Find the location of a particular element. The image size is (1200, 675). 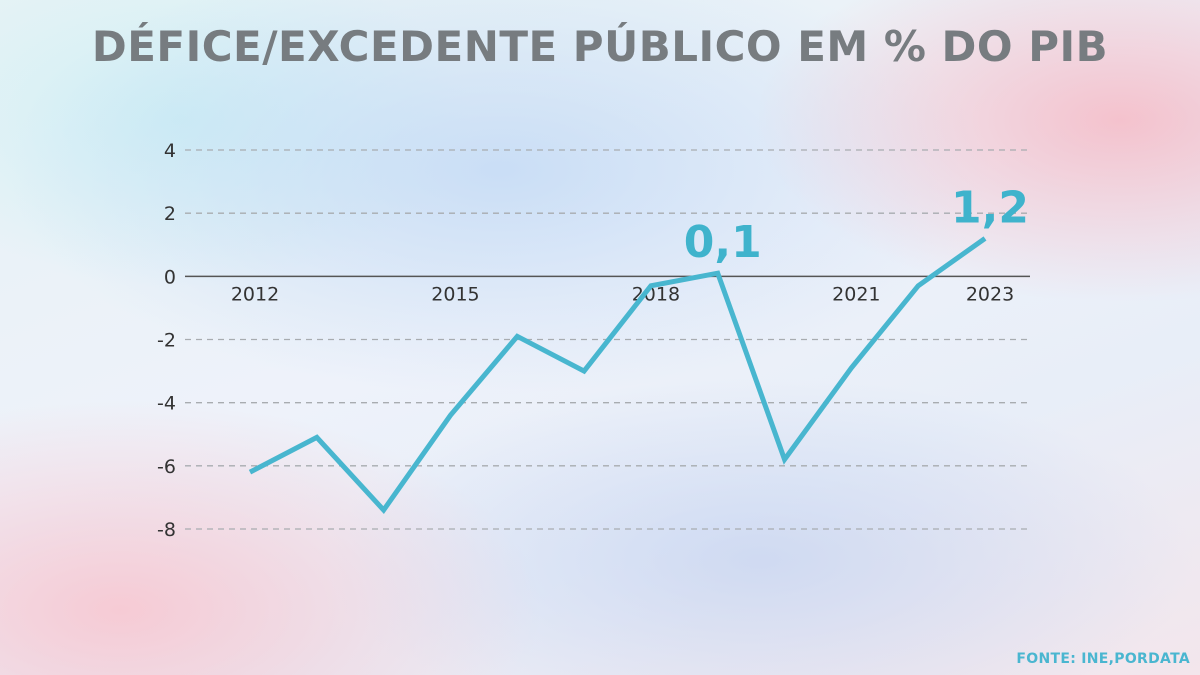

y-tick-label: -4 is located at coordinates (166, 404).